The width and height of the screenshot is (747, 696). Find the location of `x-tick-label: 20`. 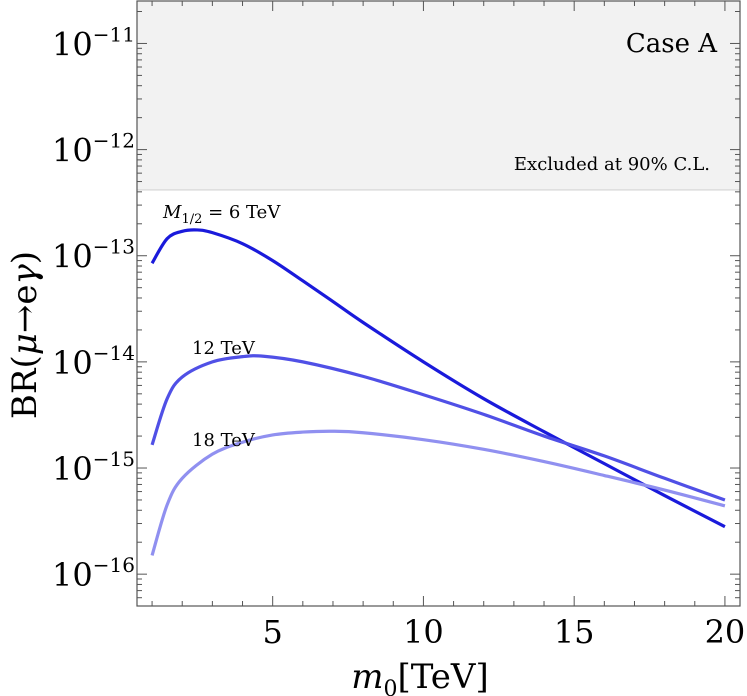

x-tick-label: 20 is located at coordinates (725, 632).